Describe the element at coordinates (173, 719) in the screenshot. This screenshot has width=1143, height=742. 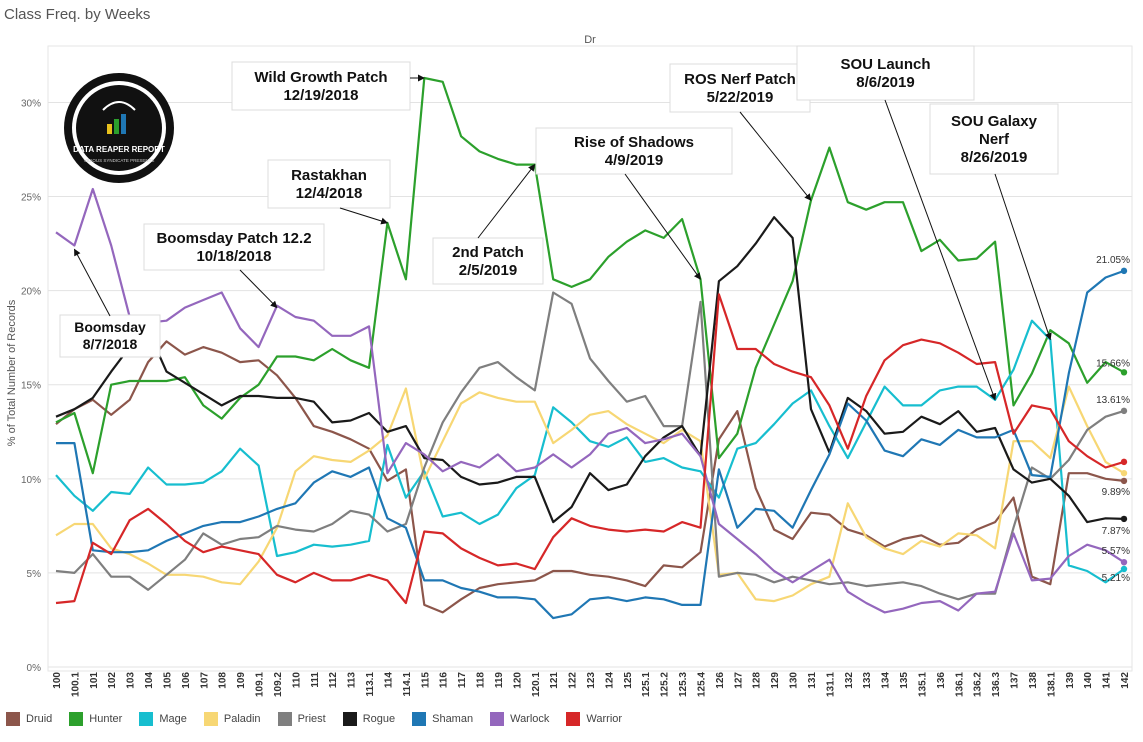
I see `legend-label: Mage` at that location.